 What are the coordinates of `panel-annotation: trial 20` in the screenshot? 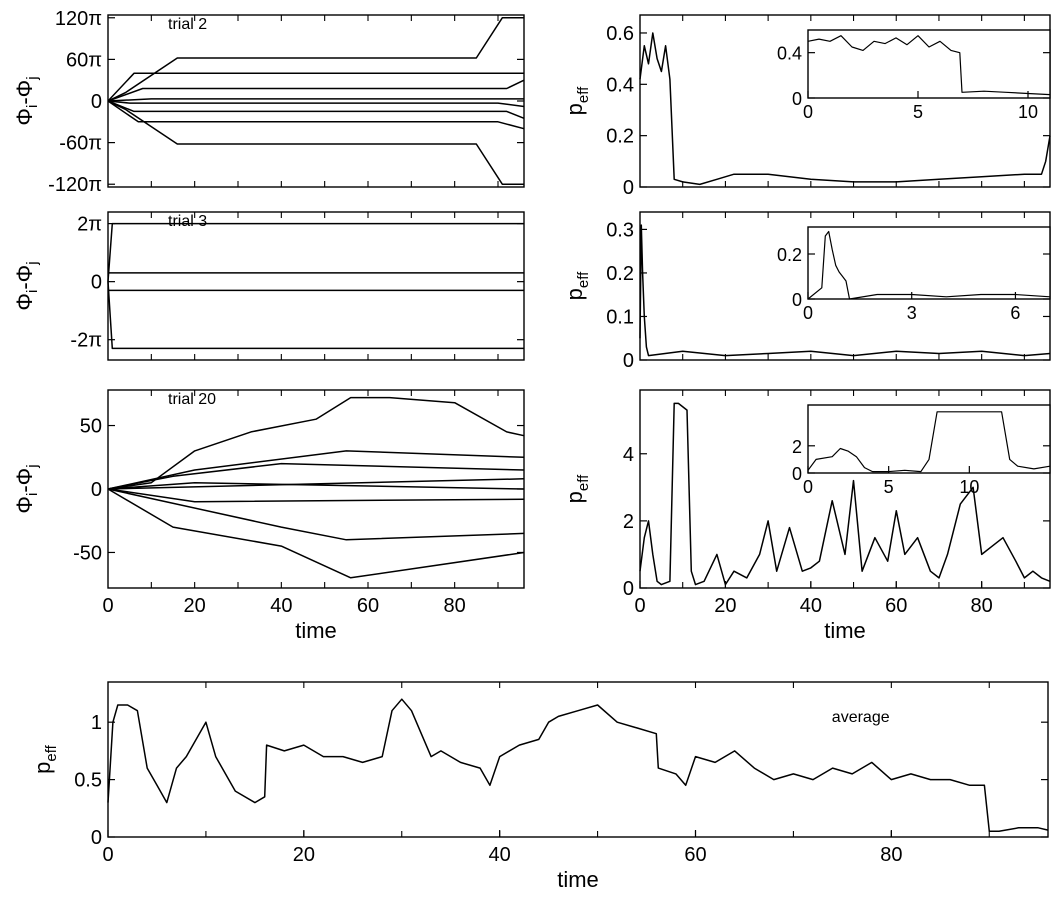 It's located at (192, 399).